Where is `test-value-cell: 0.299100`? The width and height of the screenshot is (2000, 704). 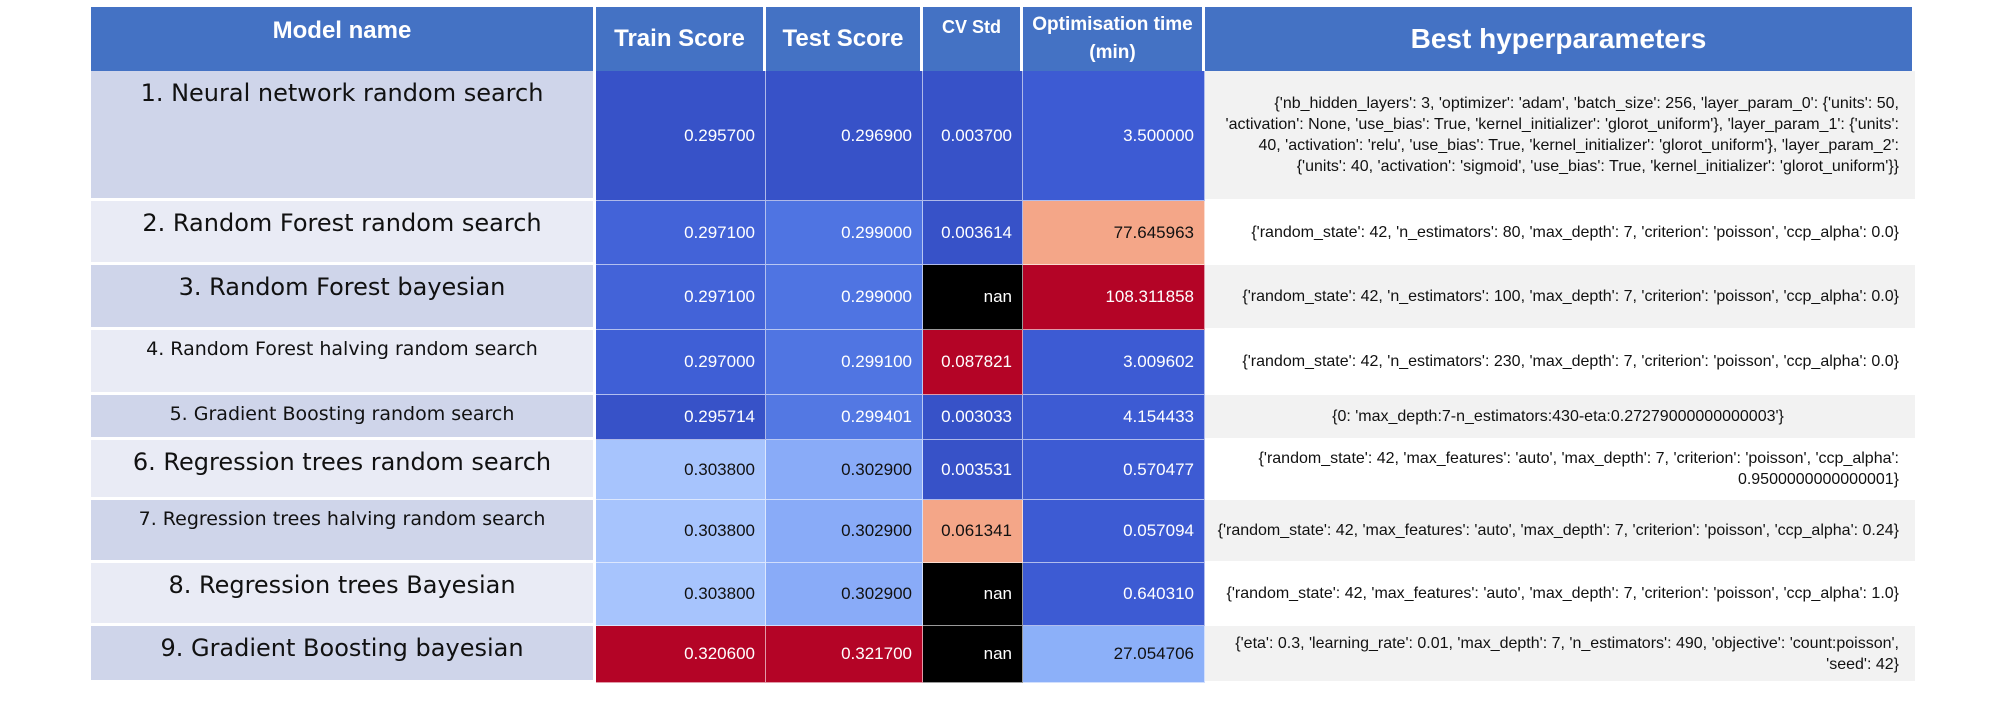 test-value-cell: 0.299100 is located at coordinates (844, 362).